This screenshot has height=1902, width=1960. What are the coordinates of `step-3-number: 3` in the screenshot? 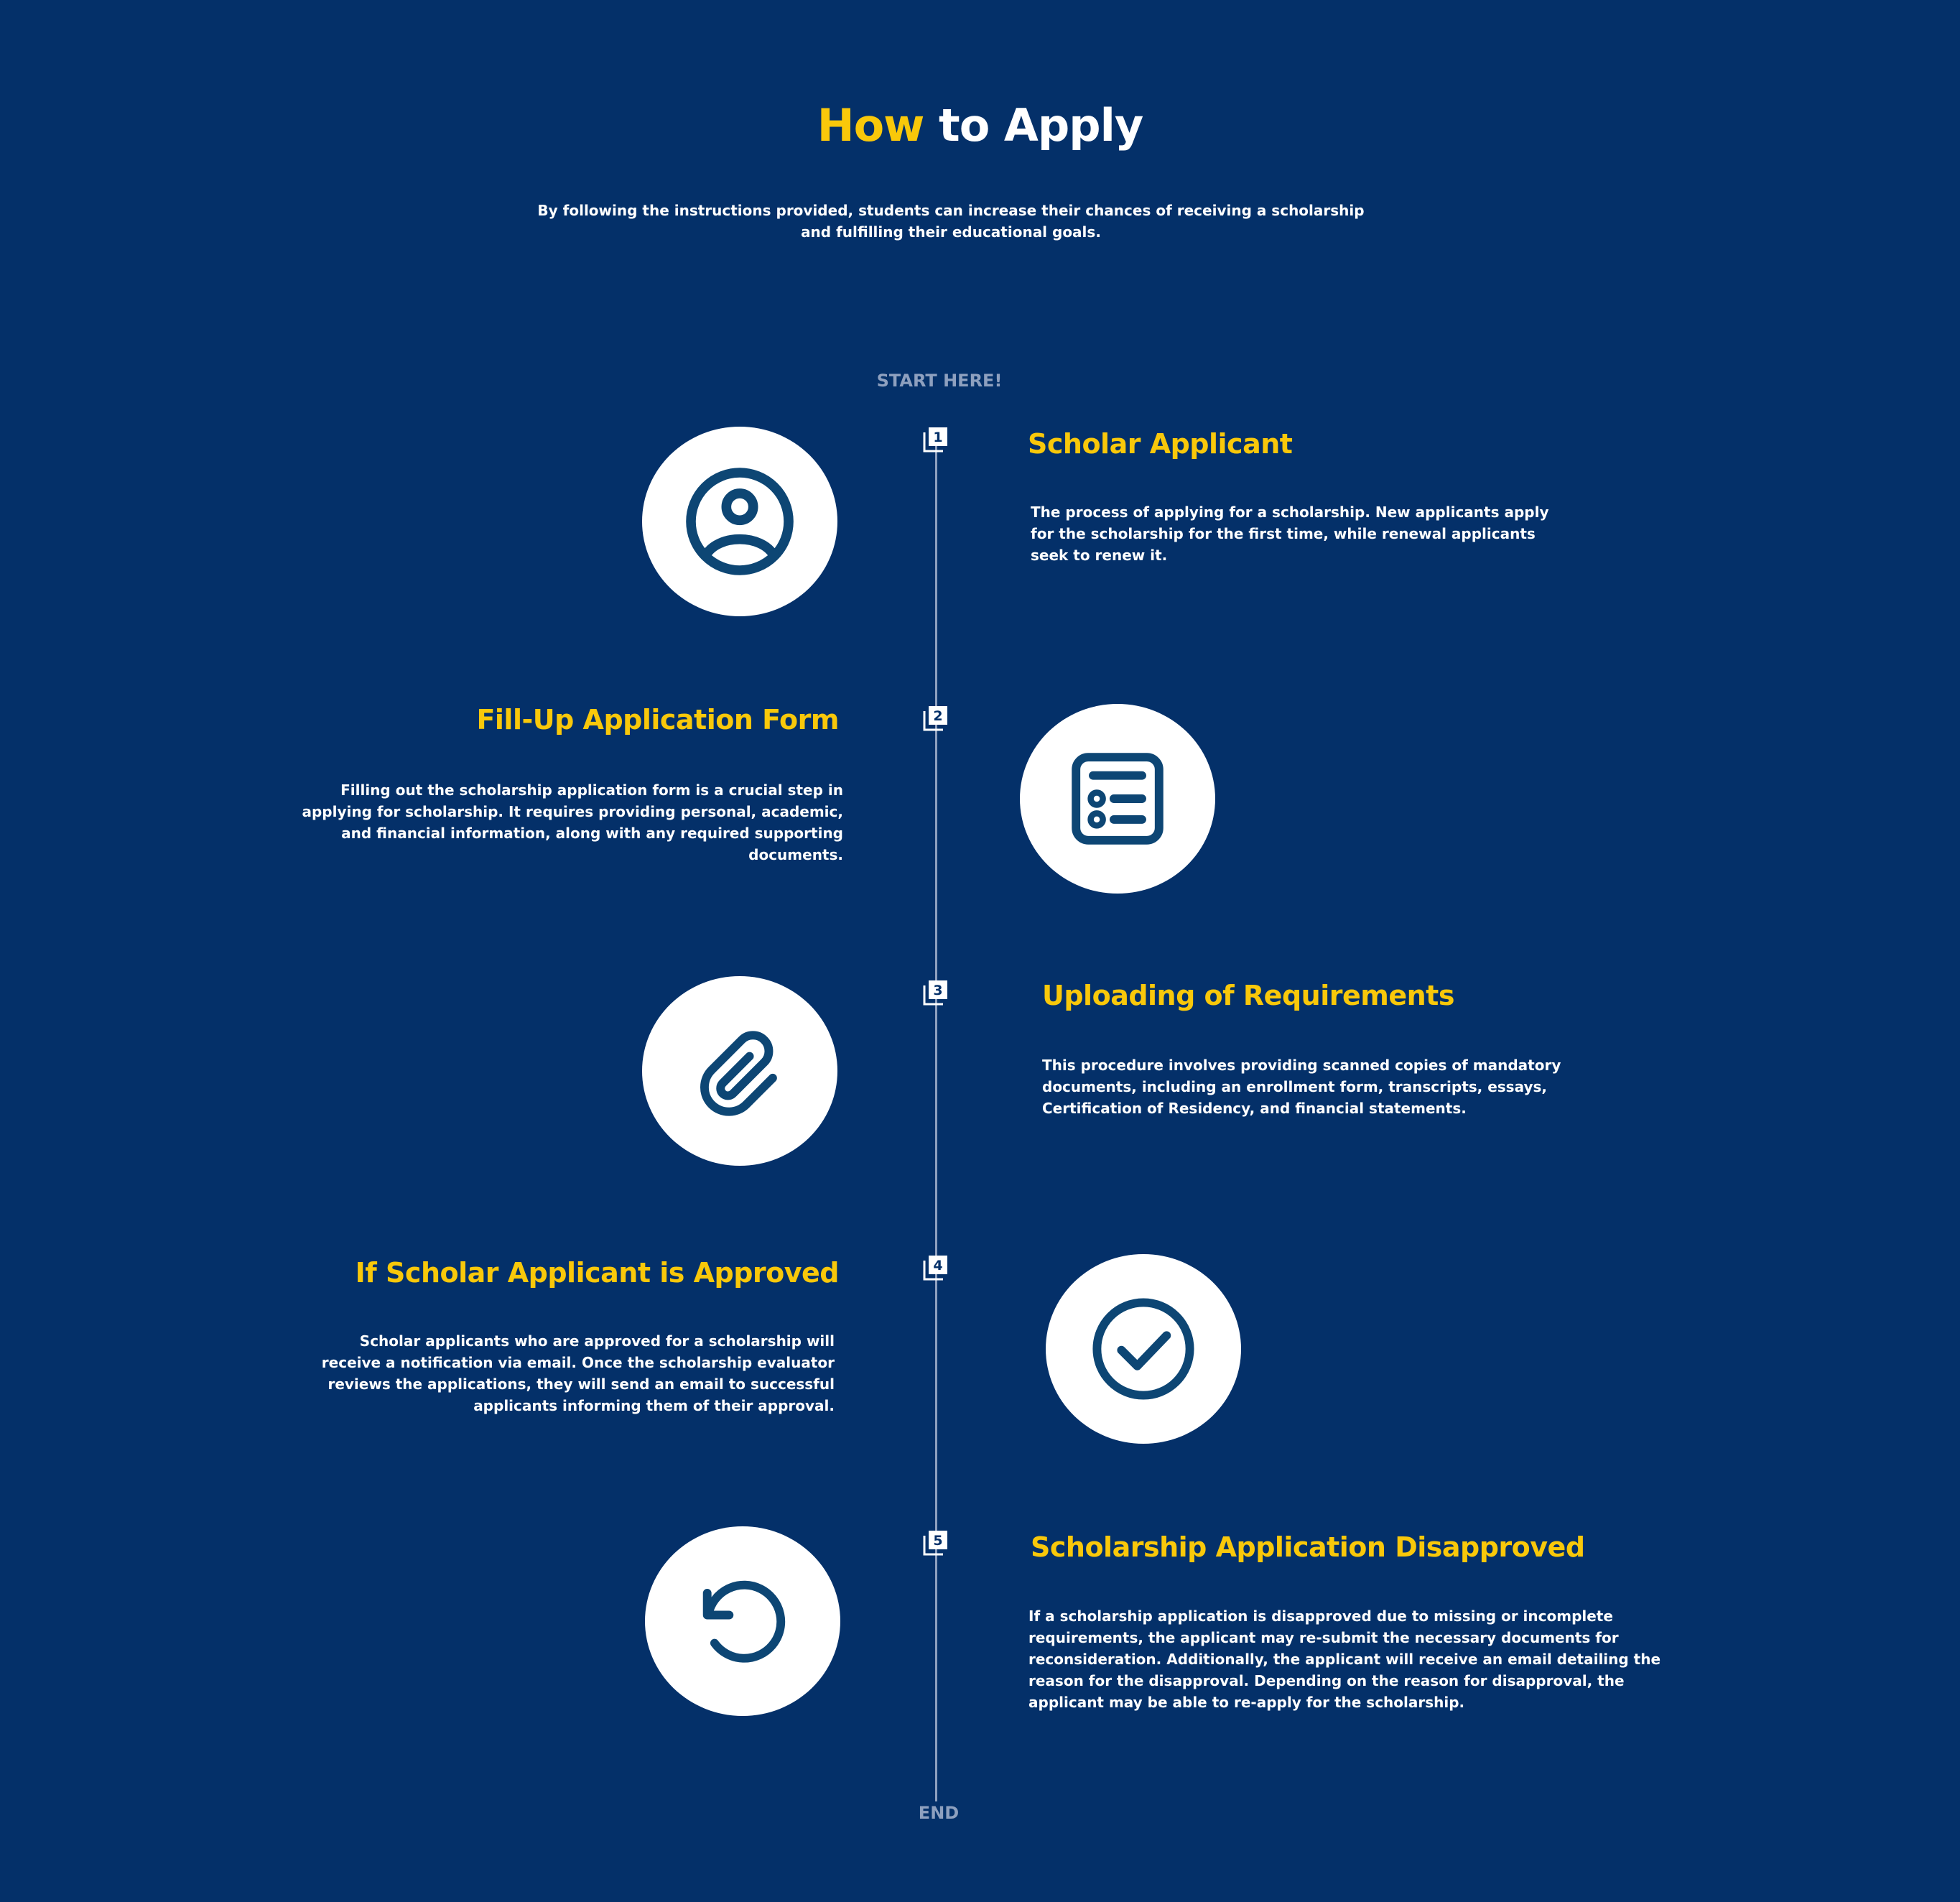 It's located at (938, 990).